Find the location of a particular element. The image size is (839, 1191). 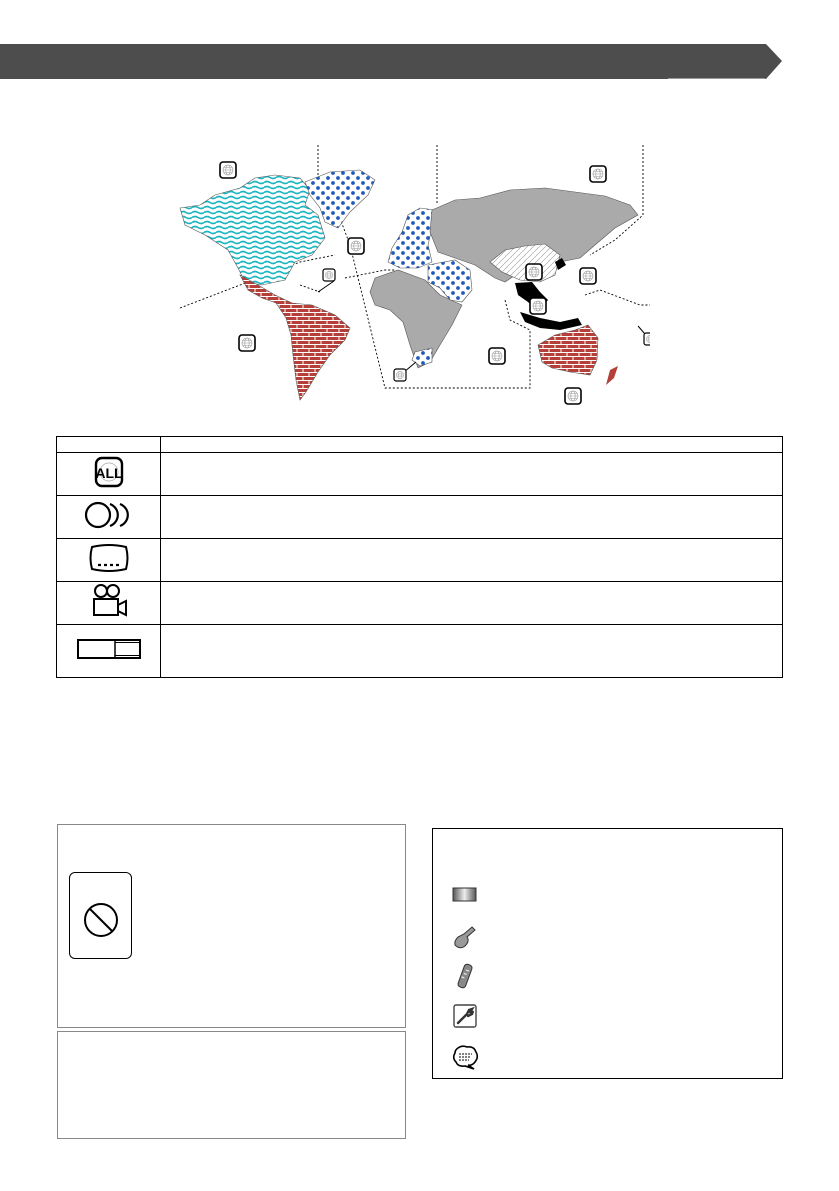

region-australia is located at coordinates (568, 350).